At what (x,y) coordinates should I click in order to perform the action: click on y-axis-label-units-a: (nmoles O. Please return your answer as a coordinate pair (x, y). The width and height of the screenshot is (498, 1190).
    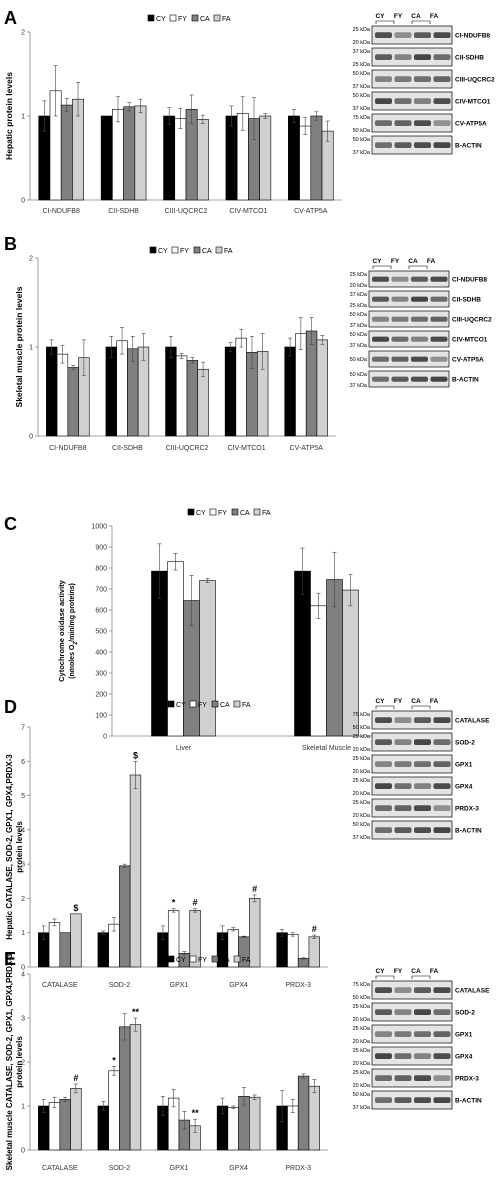
    Looking at the image, I should click on (72, 661).